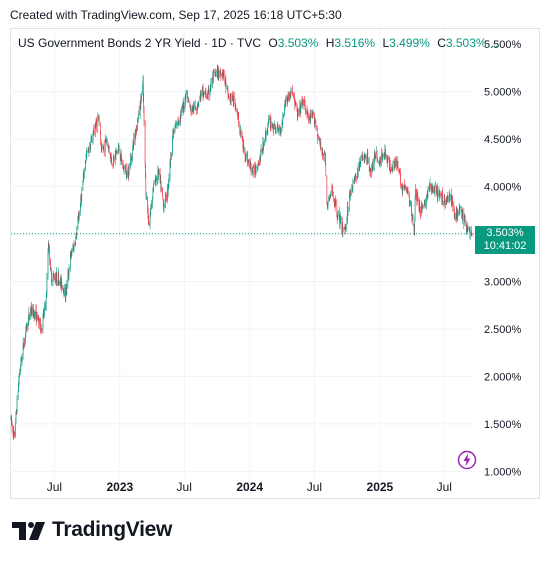  I want to click on tradingview-logo: TradingView, so click(92, 530).